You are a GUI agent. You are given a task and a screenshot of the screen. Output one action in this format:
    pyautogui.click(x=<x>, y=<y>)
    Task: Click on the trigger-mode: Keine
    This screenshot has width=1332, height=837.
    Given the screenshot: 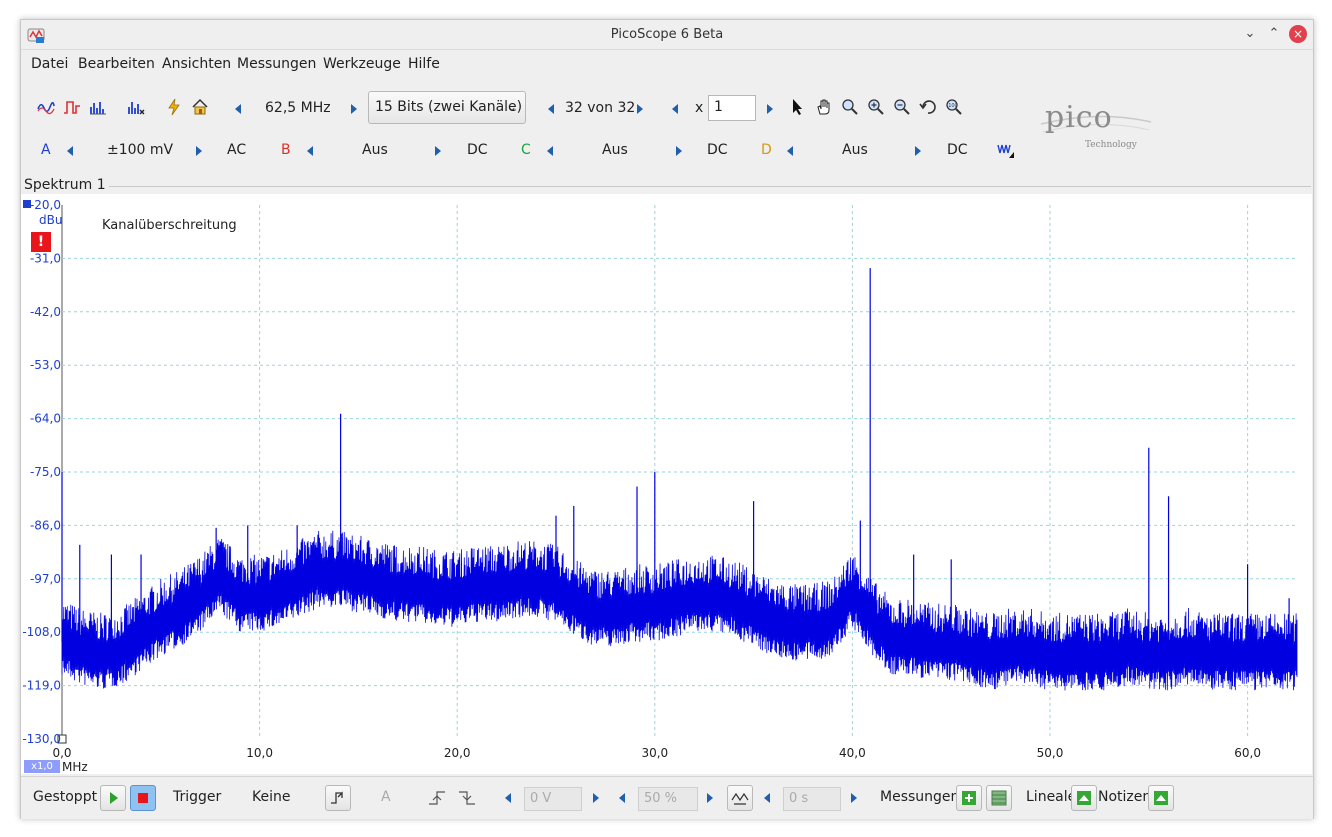 What is the action you would take?
    pyautogui.click(x=271, y=797)
    